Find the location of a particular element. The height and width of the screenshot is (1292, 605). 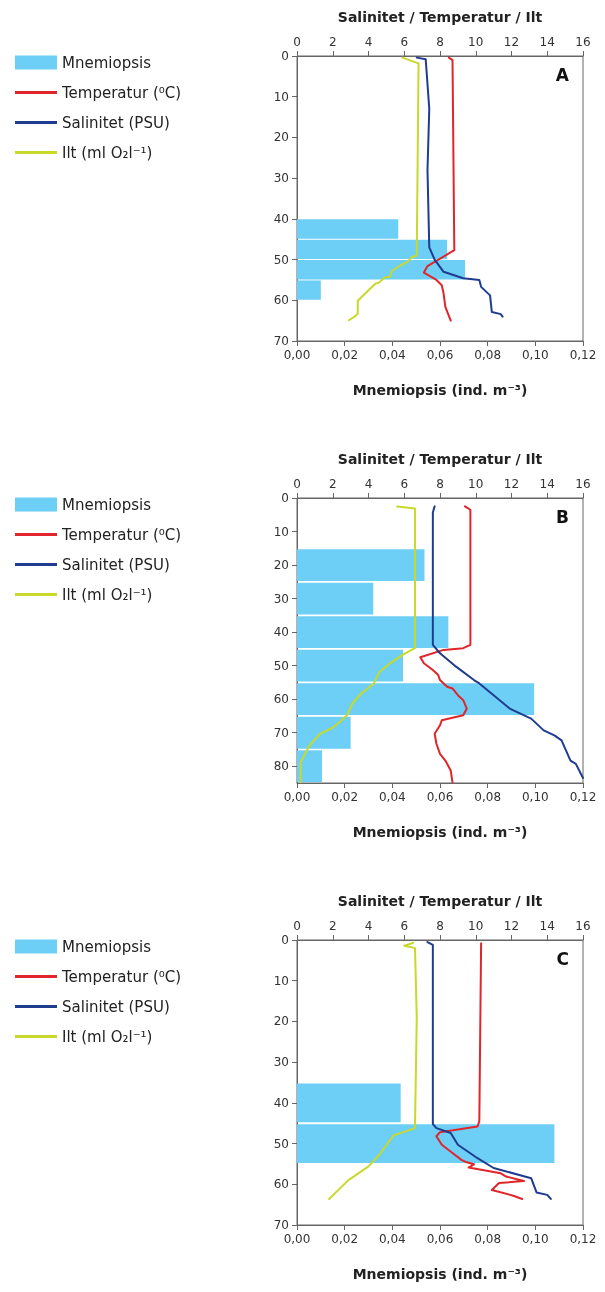

y-tick-label: 80 is located at coordinates (281, 766).